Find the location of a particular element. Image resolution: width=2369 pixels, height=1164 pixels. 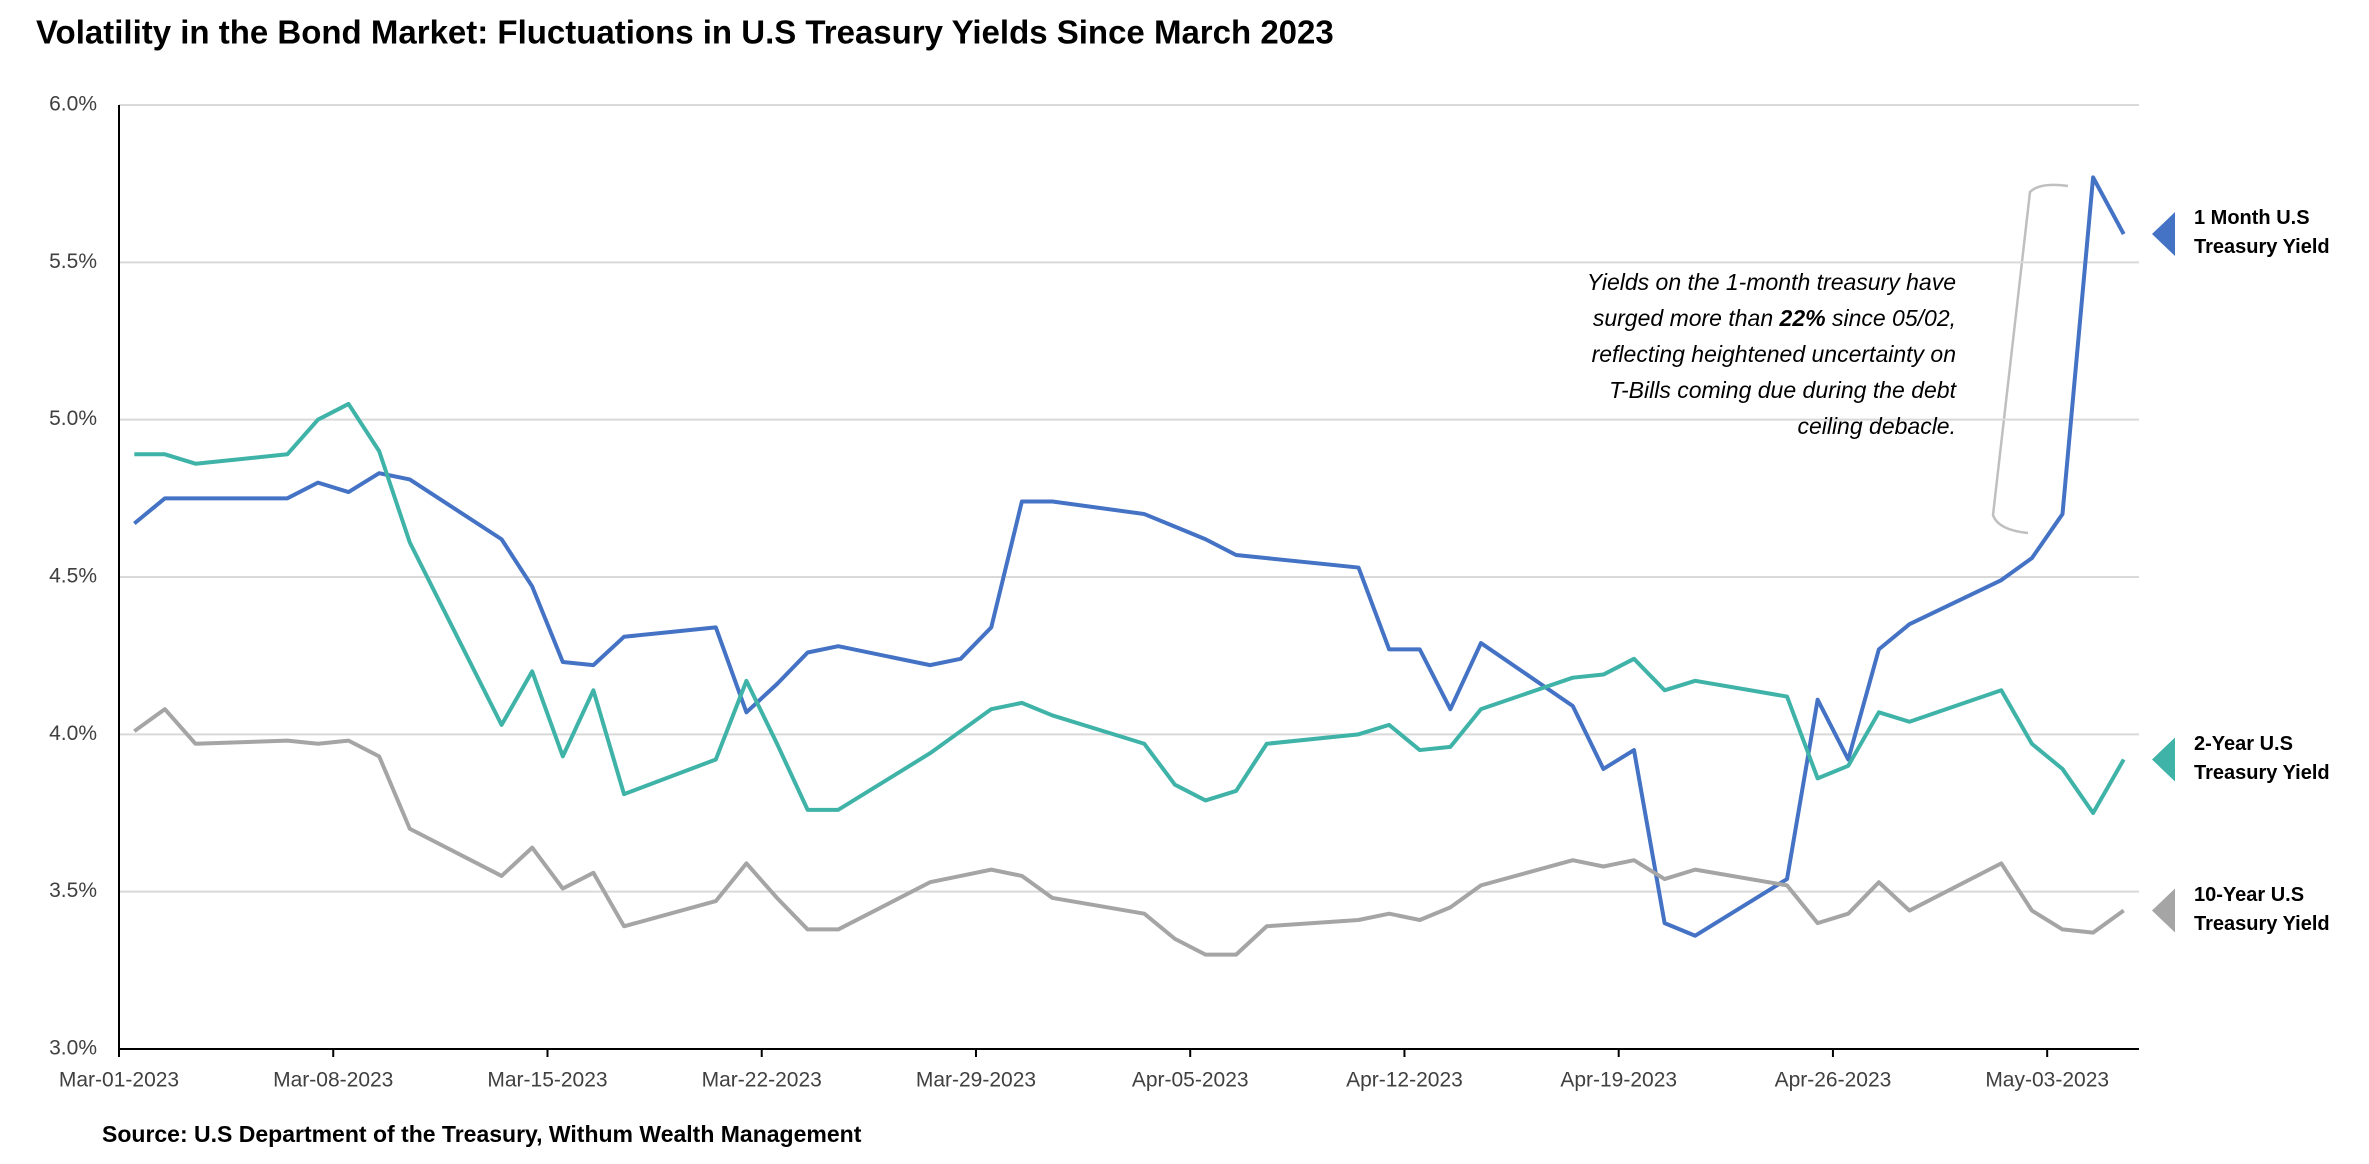

x-tick-label: Mar-15-2023 is located at coordinates (547, 1080).